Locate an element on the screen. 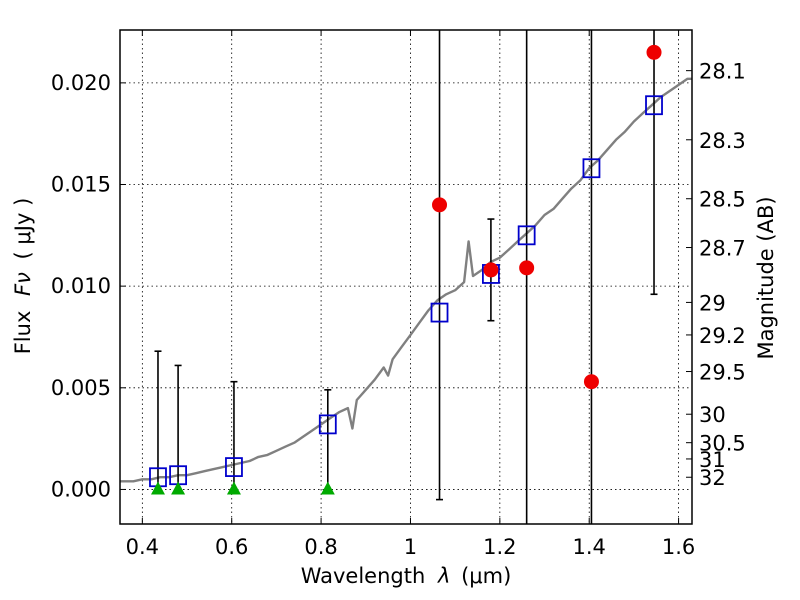 Image resolution: width=800 pixels, height=600 pixels. y-tick-label: 0.020 is located at coordinates (81, 83).